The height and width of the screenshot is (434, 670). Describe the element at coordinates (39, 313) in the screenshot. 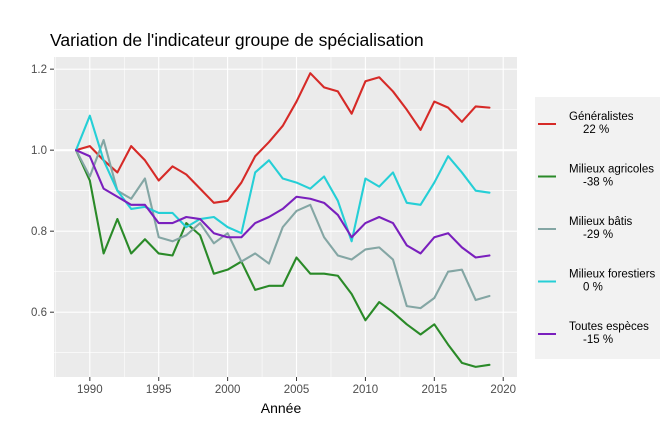

I see `y-tick-label: 0.6` at that location.